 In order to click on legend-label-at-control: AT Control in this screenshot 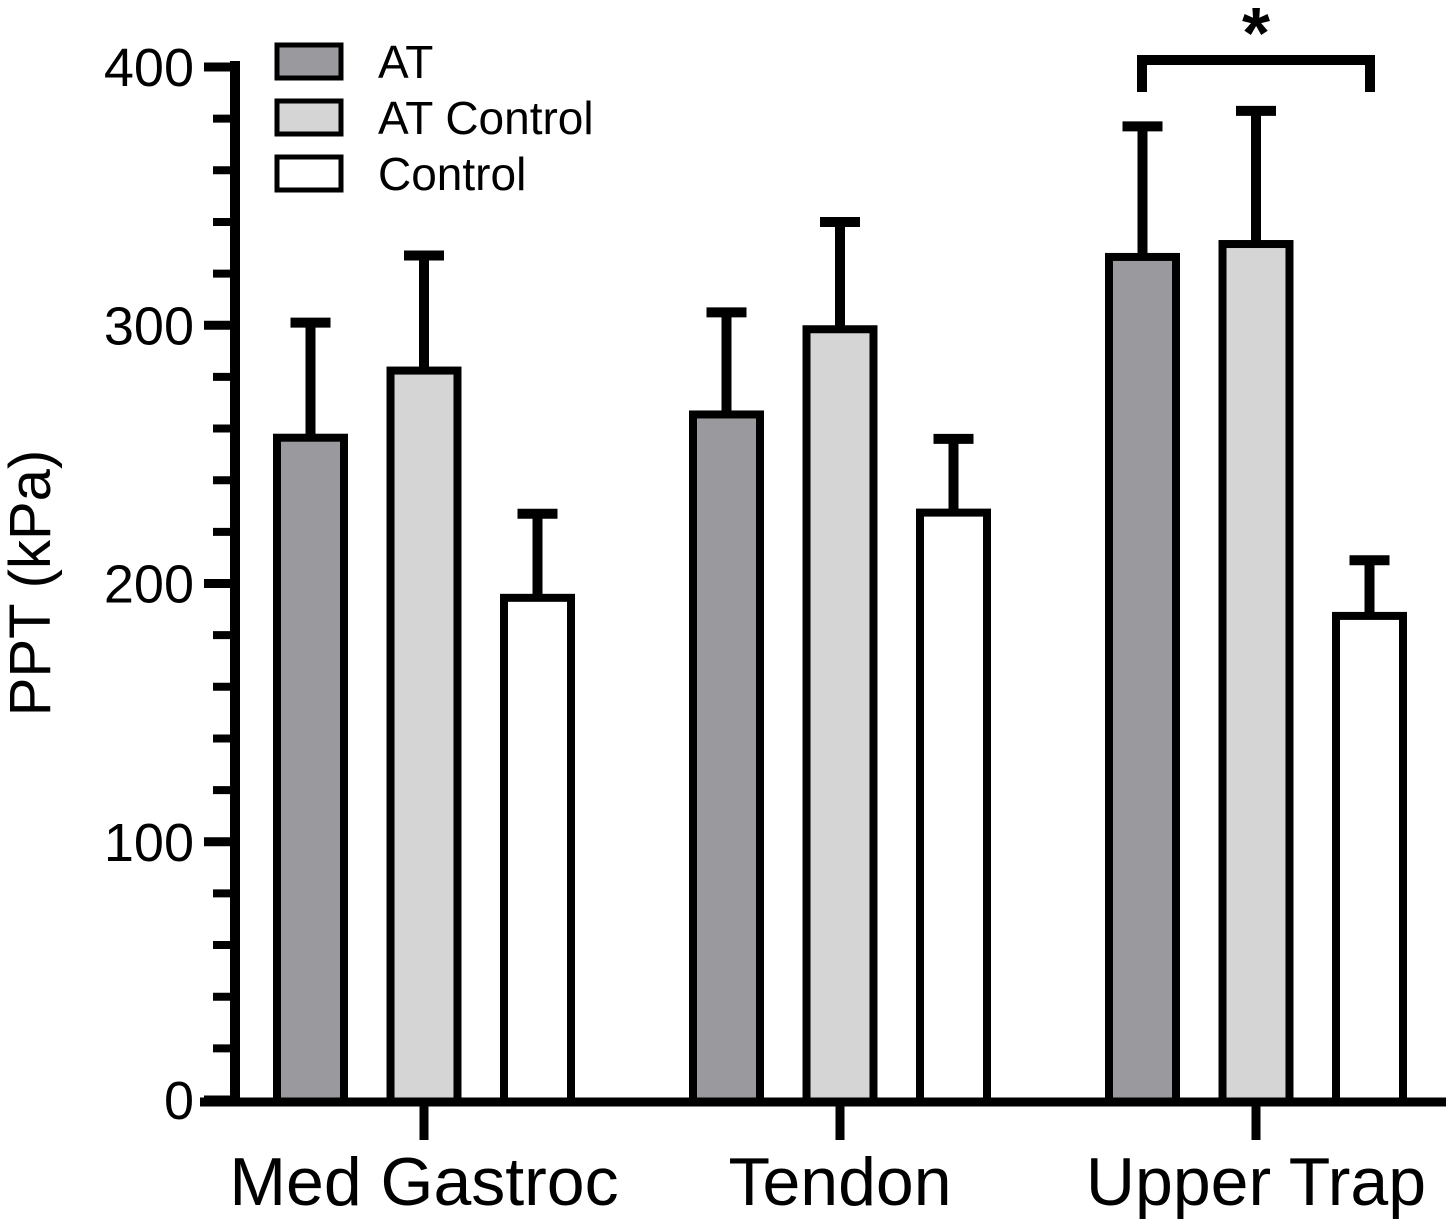, I will do `click(486, 118)`.